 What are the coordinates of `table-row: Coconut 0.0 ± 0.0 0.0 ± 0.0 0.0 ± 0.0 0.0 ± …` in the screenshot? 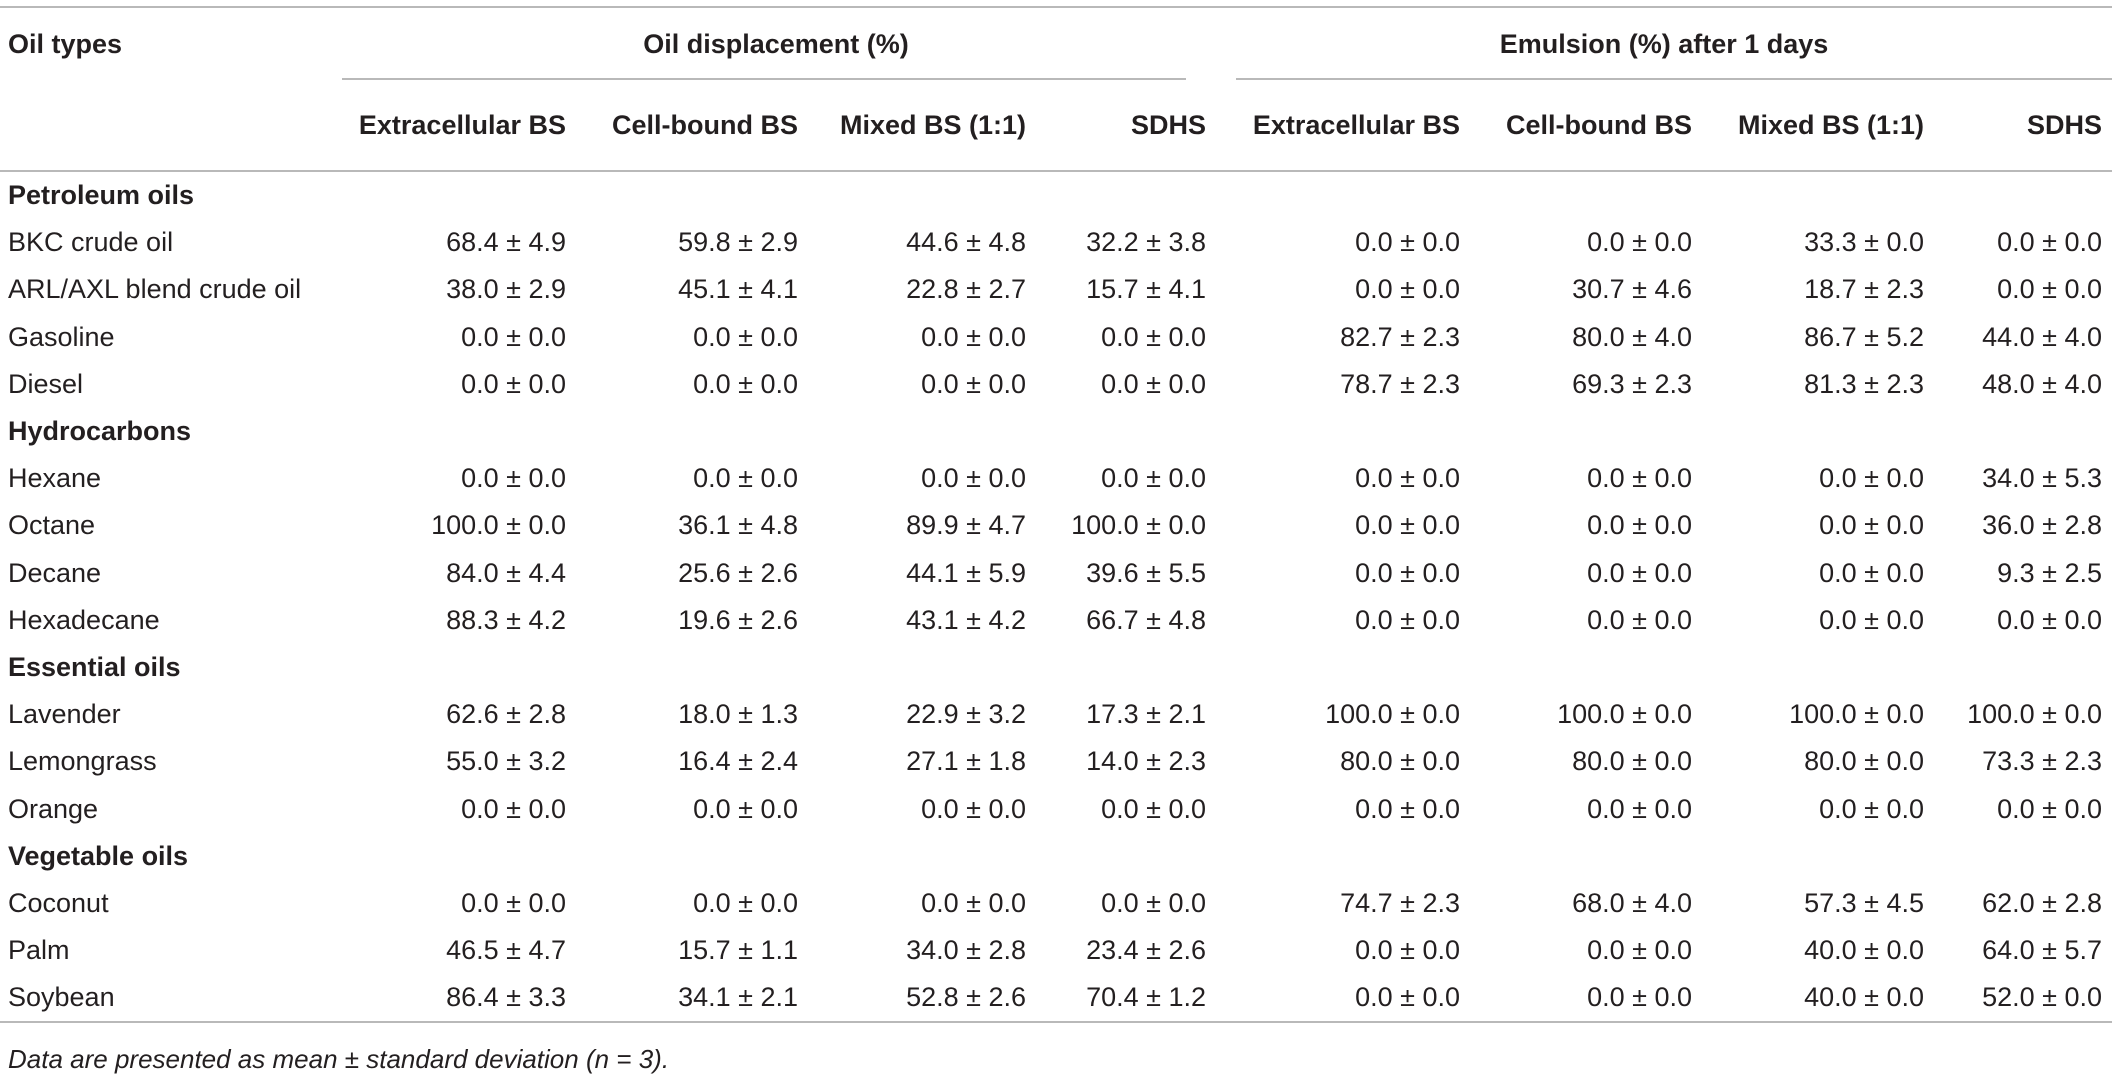 It's located at (1056, 903).